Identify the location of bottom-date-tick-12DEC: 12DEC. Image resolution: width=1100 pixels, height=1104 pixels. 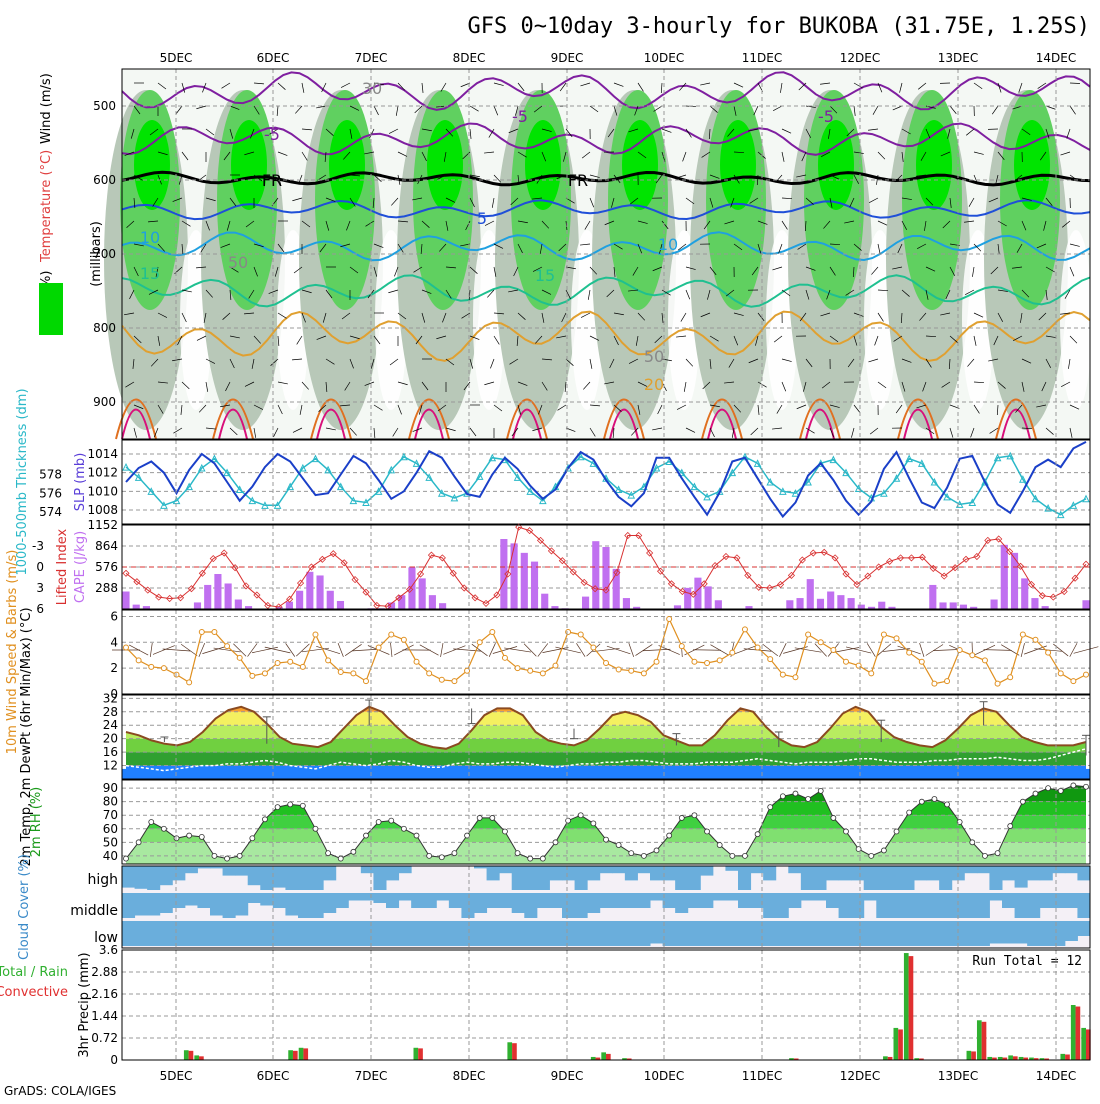
(860, 1076).